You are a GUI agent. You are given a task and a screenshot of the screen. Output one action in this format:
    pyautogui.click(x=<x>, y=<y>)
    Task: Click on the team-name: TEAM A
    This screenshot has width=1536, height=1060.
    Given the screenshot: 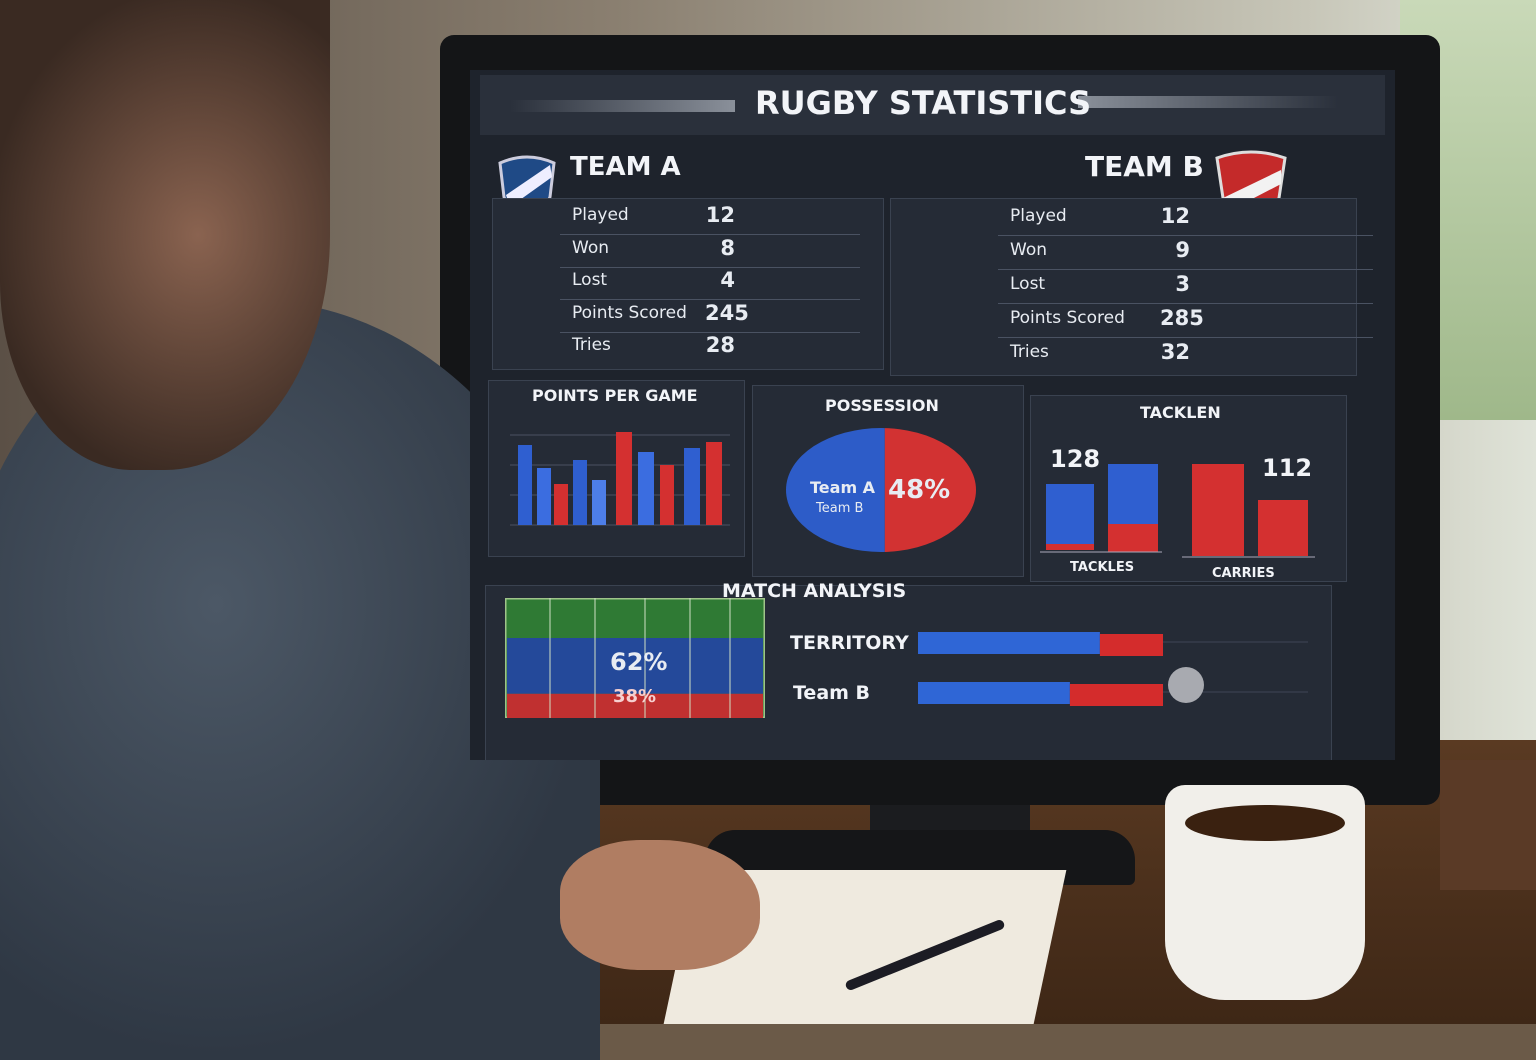 What is the action you would take?
    pyautogui.click(x=625, y=167)
    